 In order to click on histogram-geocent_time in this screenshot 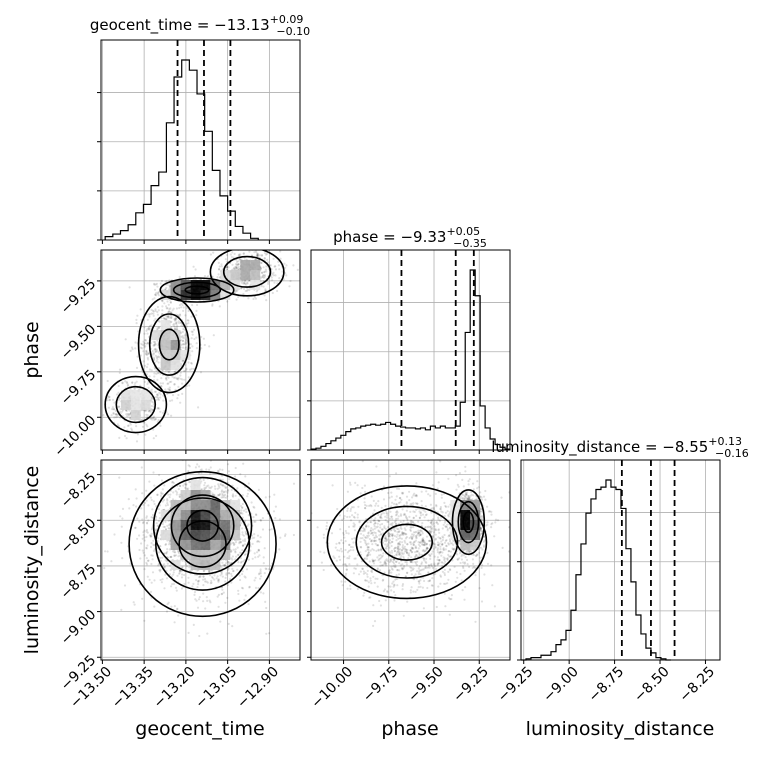, I will do `click(181, 149)`.